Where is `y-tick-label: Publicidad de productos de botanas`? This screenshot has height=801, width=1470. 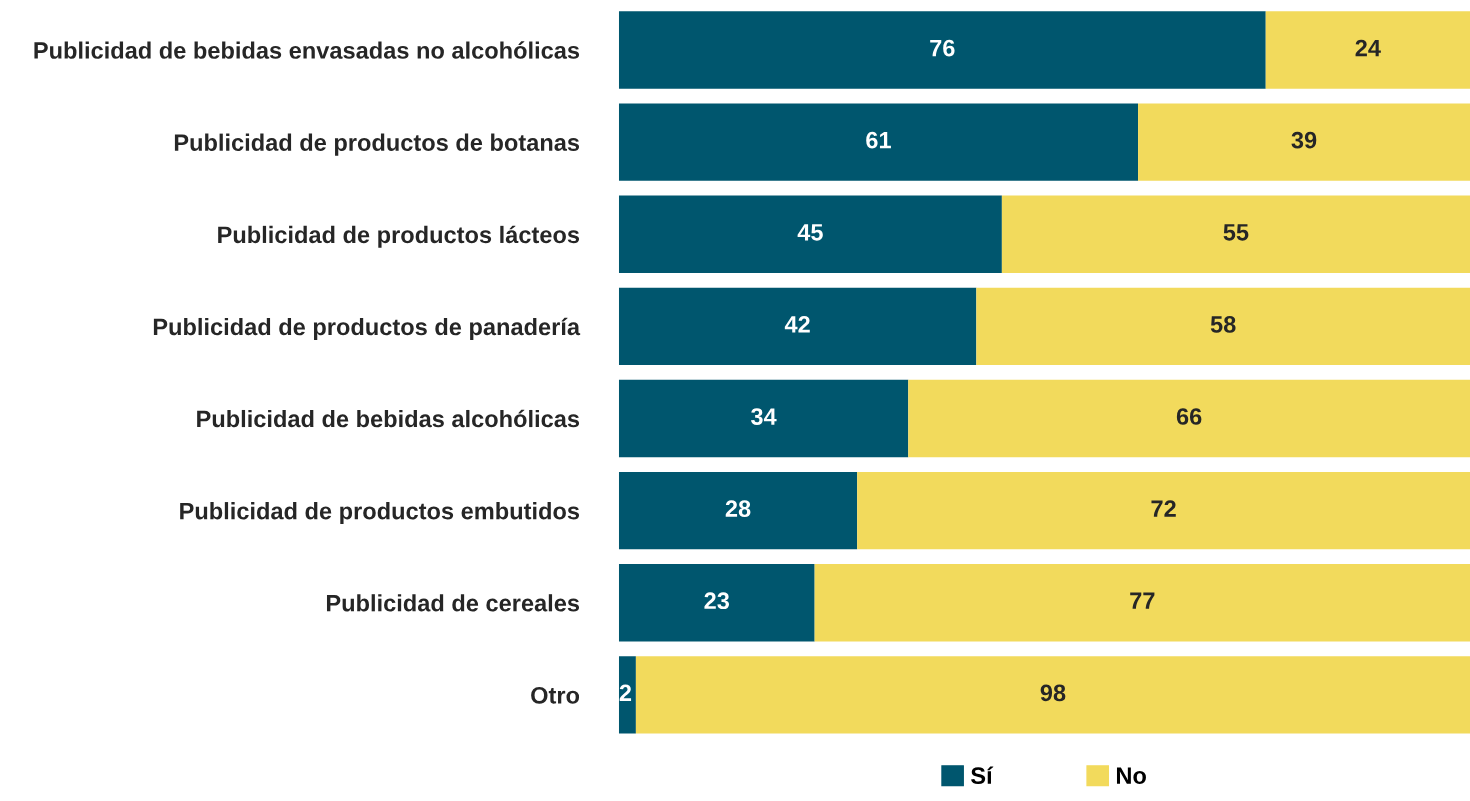
y-tick-label: Publicidad de productos de botanas is located at coordinates (377, 144).